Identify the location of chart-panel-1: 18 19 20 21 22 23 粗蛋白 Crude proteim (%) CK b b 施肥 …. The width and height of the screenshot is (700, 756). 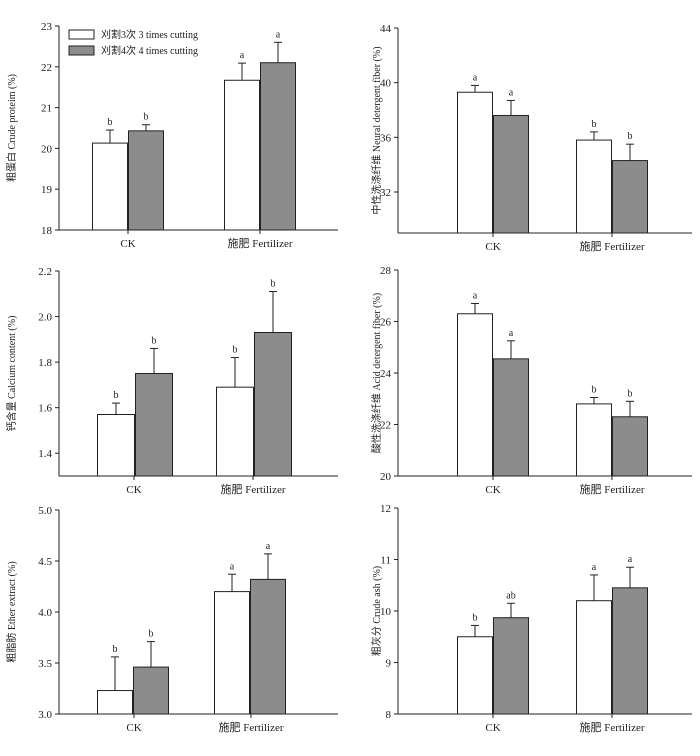
(171, 135).